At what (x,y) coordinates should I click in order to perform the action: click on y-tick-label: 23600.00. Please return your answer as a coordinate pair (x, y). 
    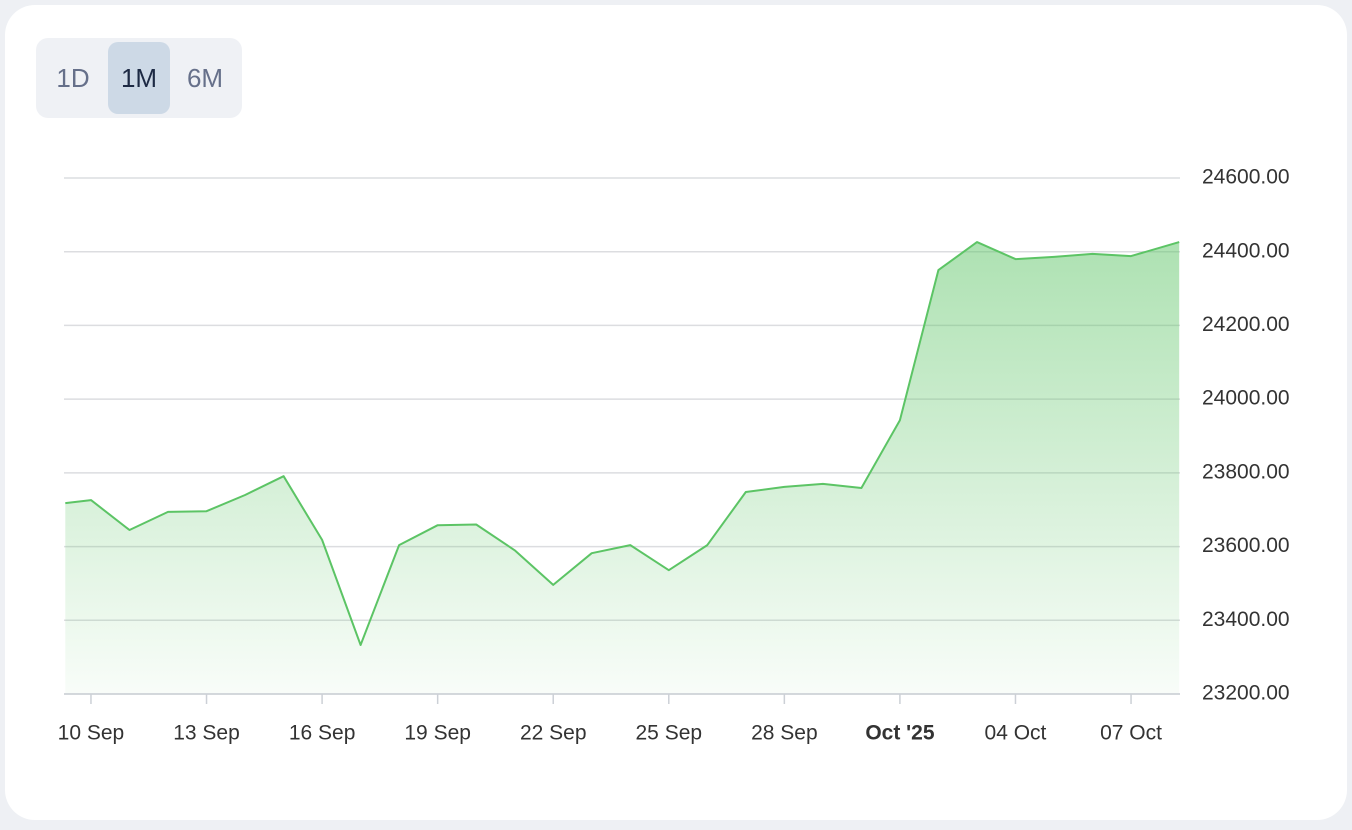
    Looking at the image, I should click on (1246, 545).